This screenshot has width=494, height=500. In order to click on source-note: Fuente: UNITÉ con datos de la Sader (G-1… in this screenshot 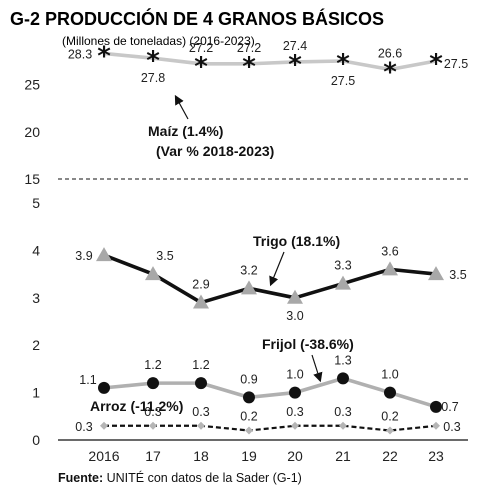, I will do `click(180, 477)`.